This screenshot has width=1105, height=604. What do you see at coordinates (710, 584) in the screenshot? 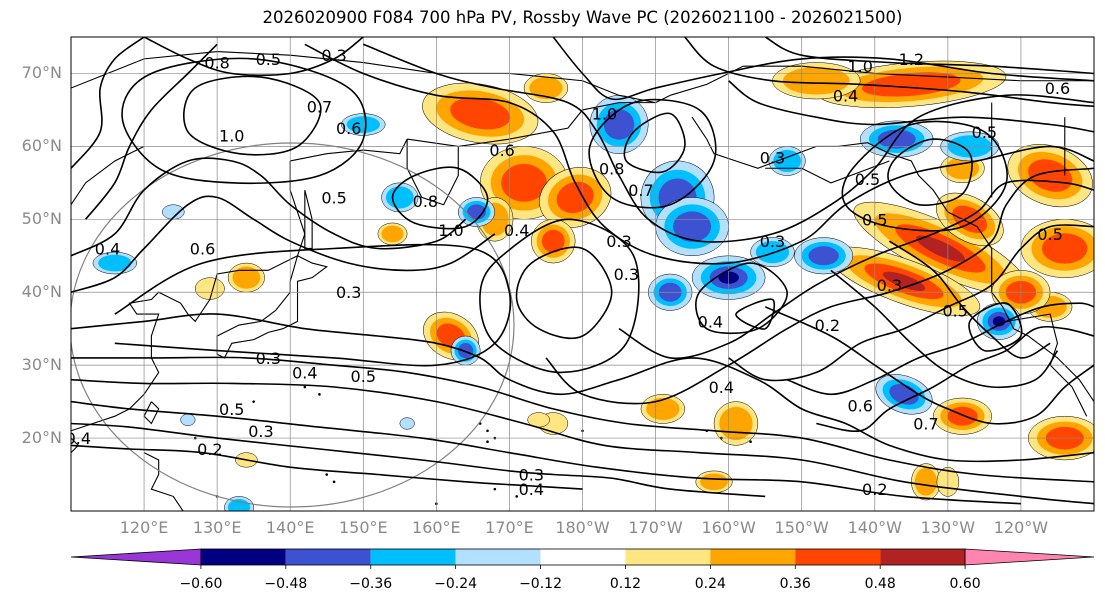
I see `colorbar-tick-label: 0.24` at bounding box center [710, 584].